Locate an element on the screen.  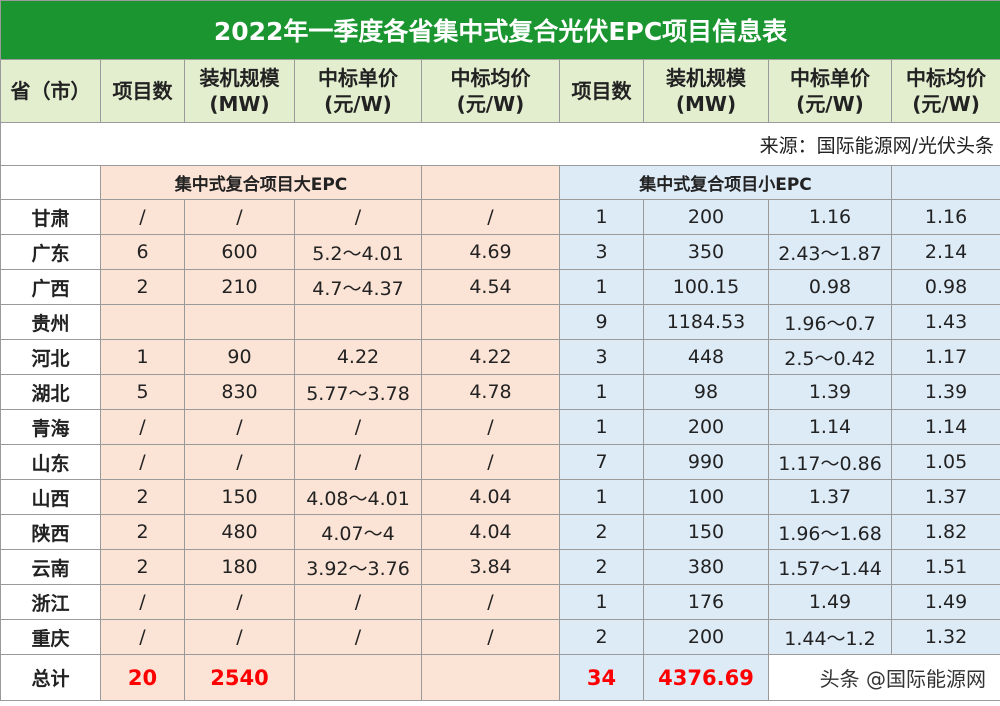
source-row: 来源：国际能源网/光伏头条 is located at coordinates (500, 144).